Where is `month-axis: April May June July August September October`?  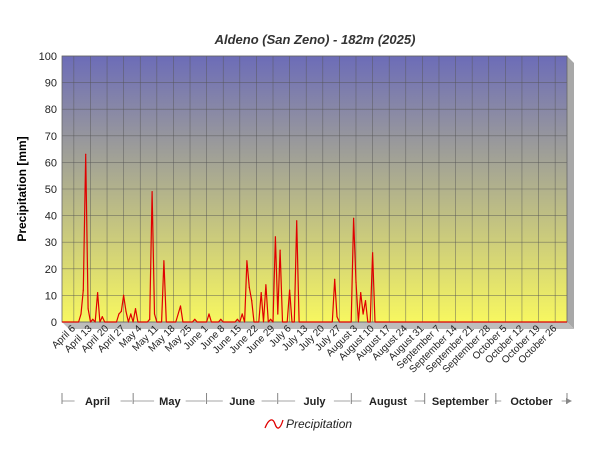 month-axis: April May June July August September October is located at coordinates (316, 400).